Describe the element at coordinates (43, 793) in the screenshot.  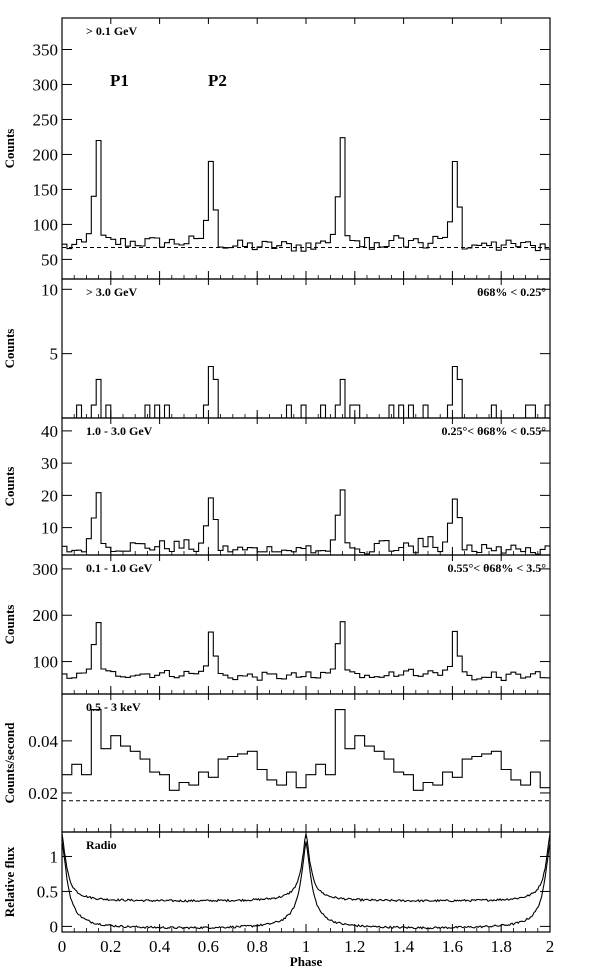
I see `y-tick-label: 0.02` at that location.